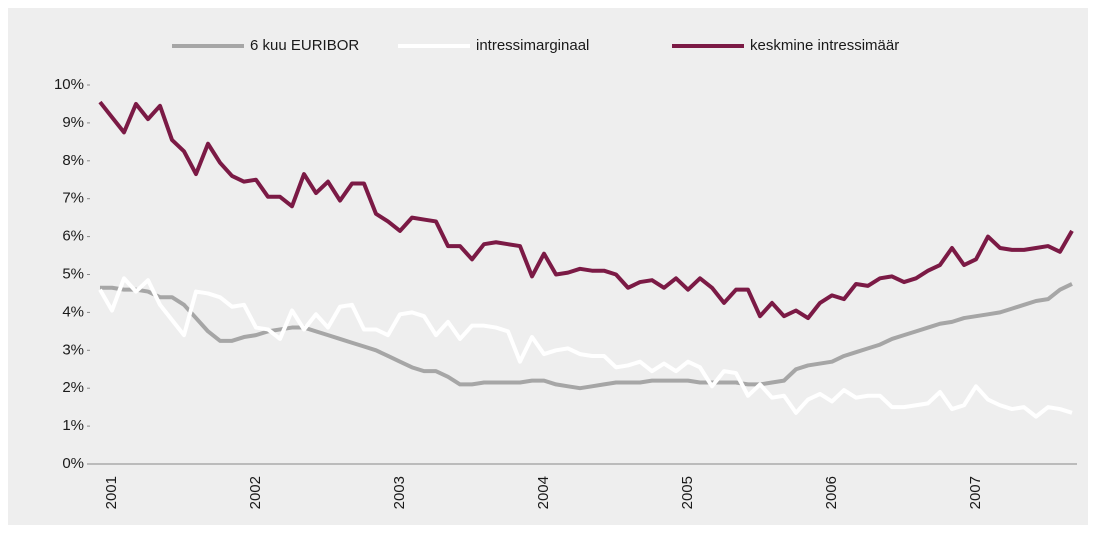  What do you see at coordinates (73, 236) in the screenshot?
I see `y-tick-label: 6%` at bounding box center [73, 236].